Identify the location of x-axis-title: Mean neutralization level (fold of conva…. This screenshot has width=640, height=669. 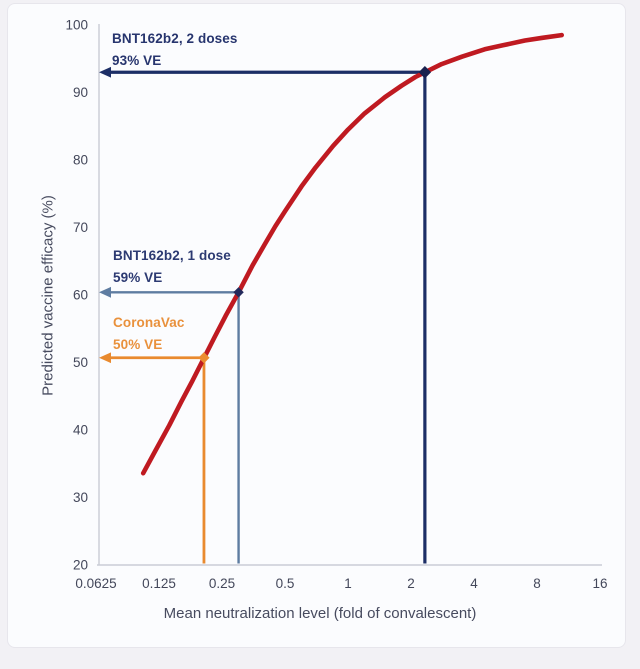
(320, 613).